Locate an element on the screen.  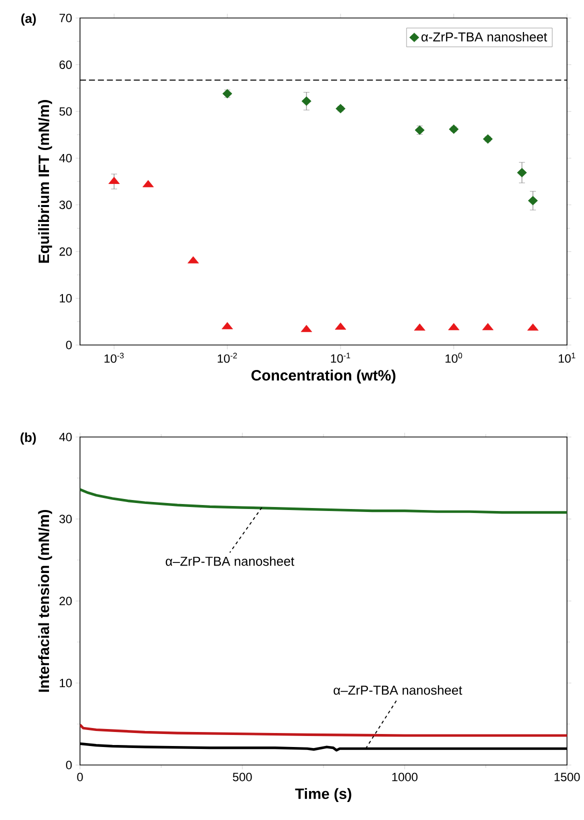
y-axis-title: Equilibrium IFT (mN/m) is located at coordinates (45, 181).